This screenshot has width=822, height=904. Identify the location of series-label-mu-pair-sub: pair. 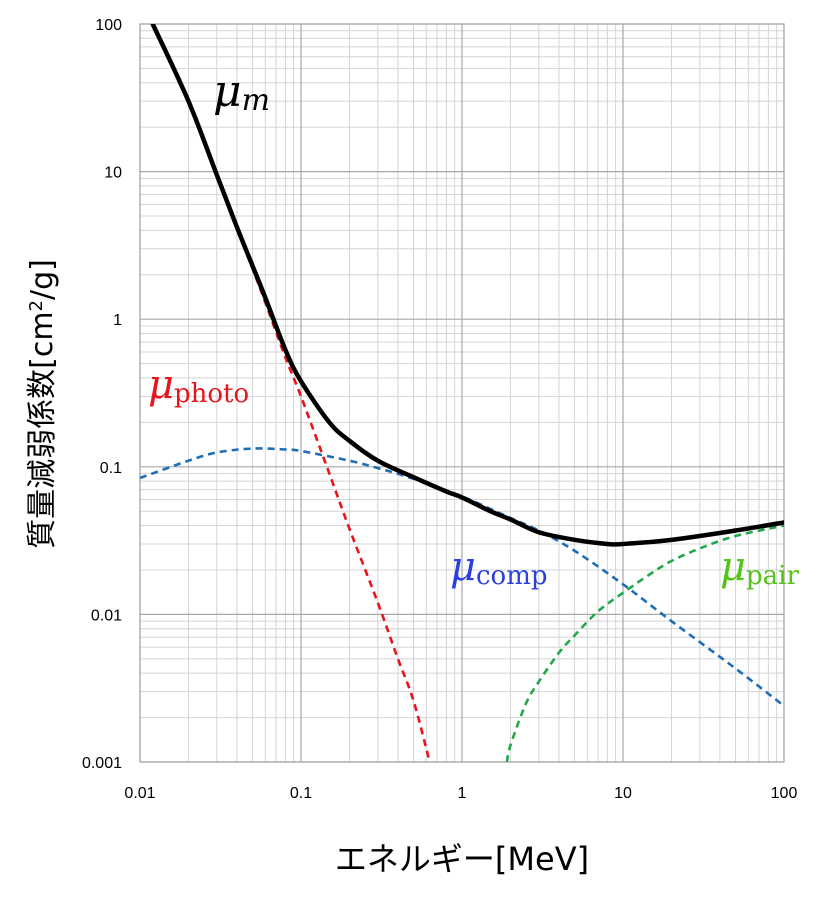
(772, 576).